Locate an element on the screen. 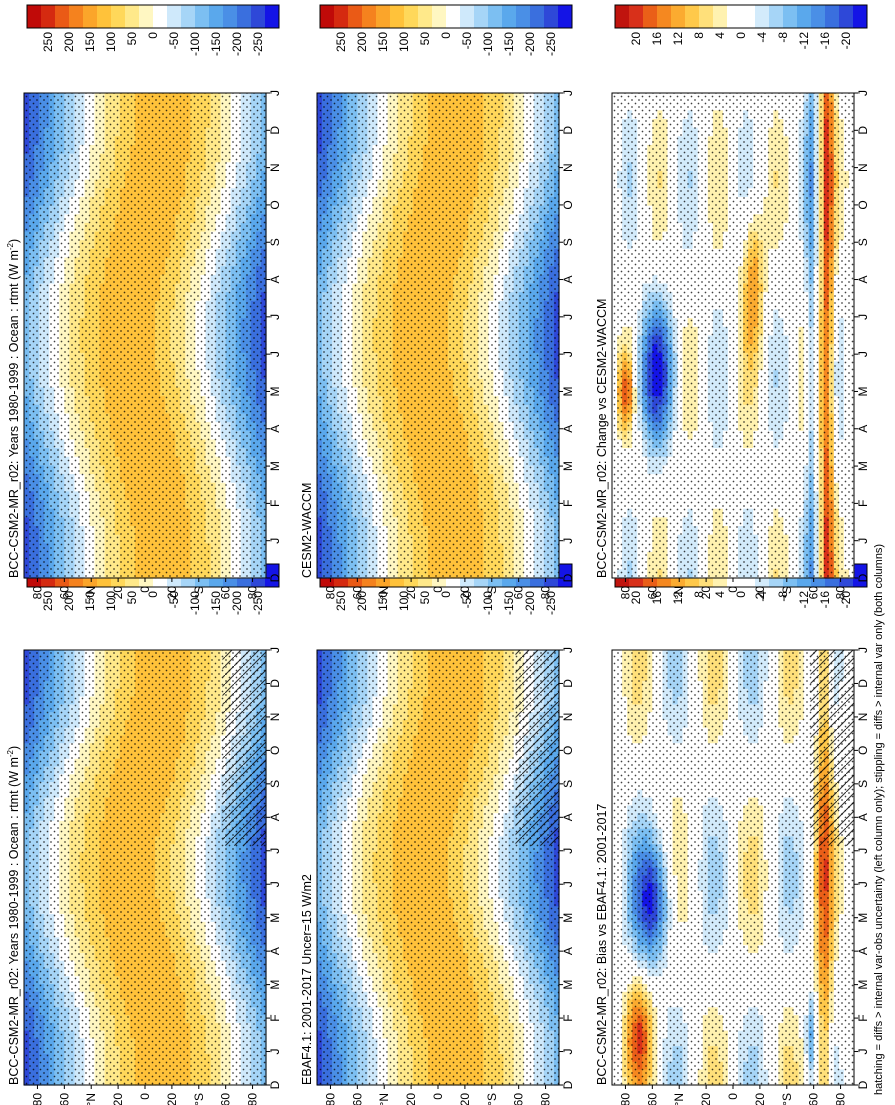 This screenshot has height=1105, width=895. hatching-overlay is located at coordinates (244, 748).